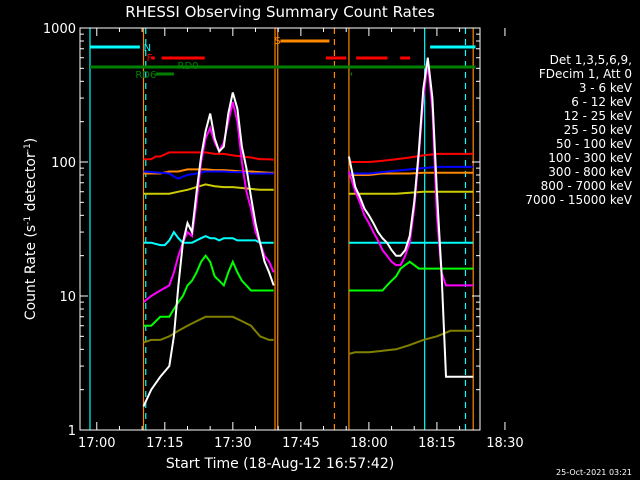 The image size is (640, 480). Describe the element at coordinates (208, 290) in the screenshot. I see `series-line-s3` at that location.